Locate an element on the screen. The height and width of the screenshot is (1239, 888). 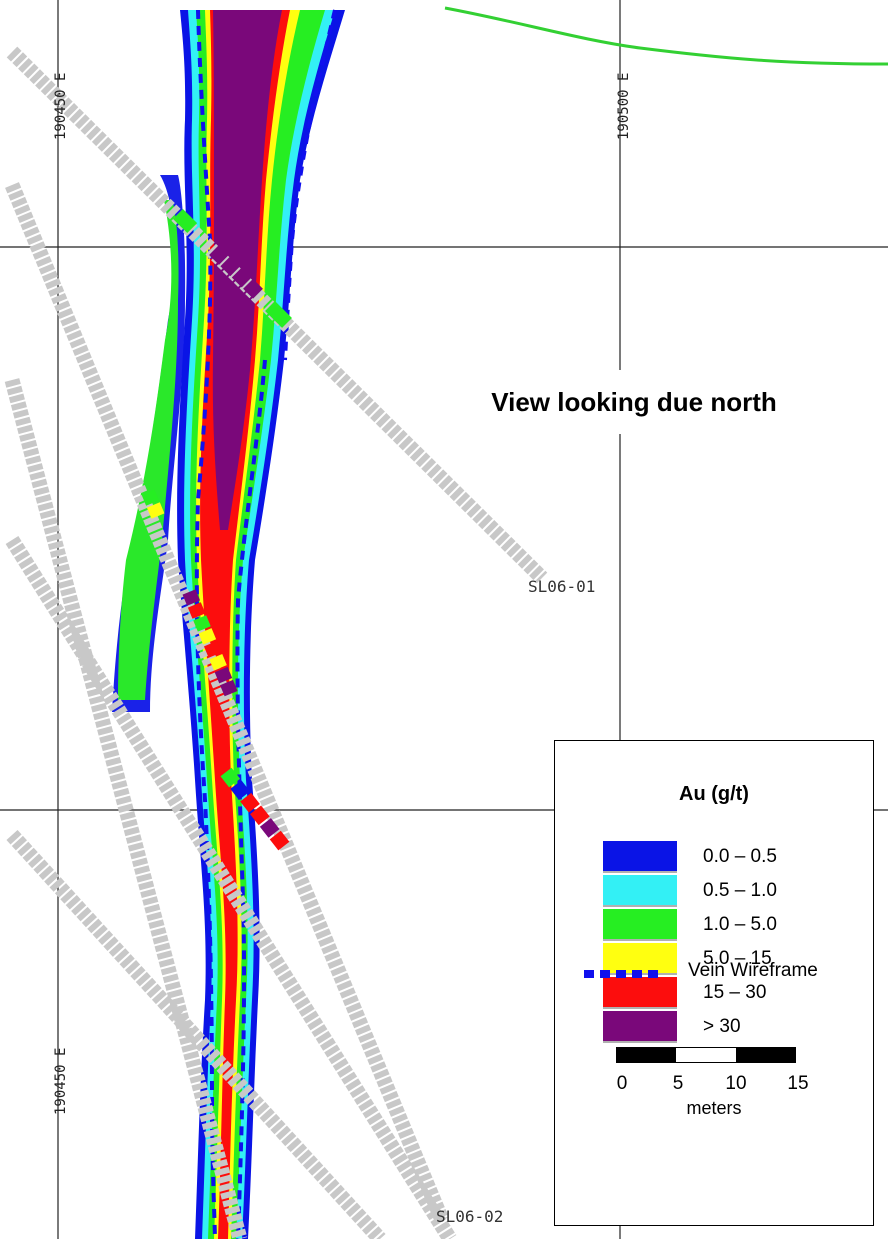
legend-row-grade-3: 1.0 – 5.0 is located at coordinates (733, 926).